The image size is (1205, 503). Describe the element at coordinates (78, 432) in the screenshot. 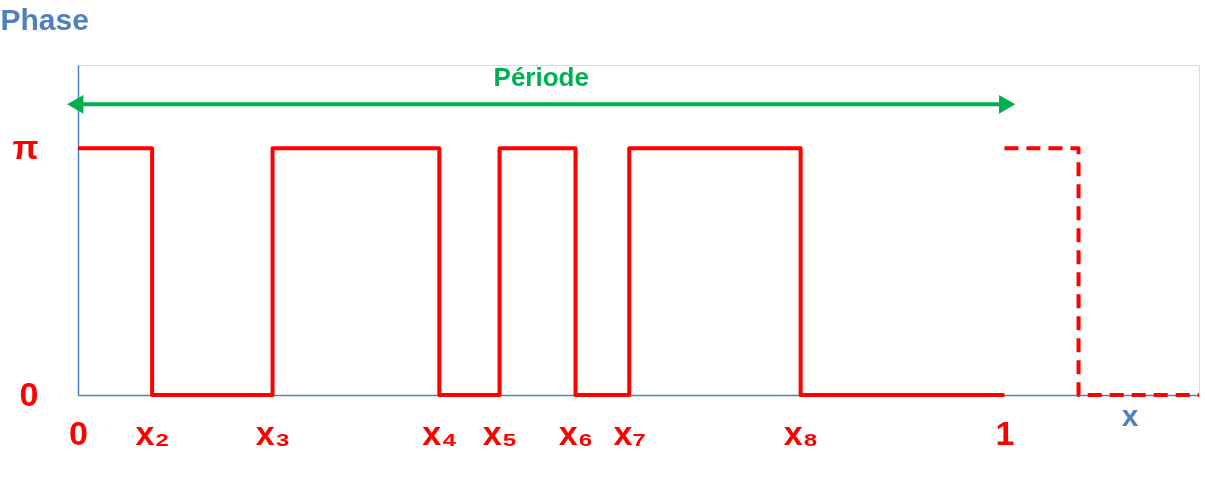

I see `x-tick-label: 0` at that location.